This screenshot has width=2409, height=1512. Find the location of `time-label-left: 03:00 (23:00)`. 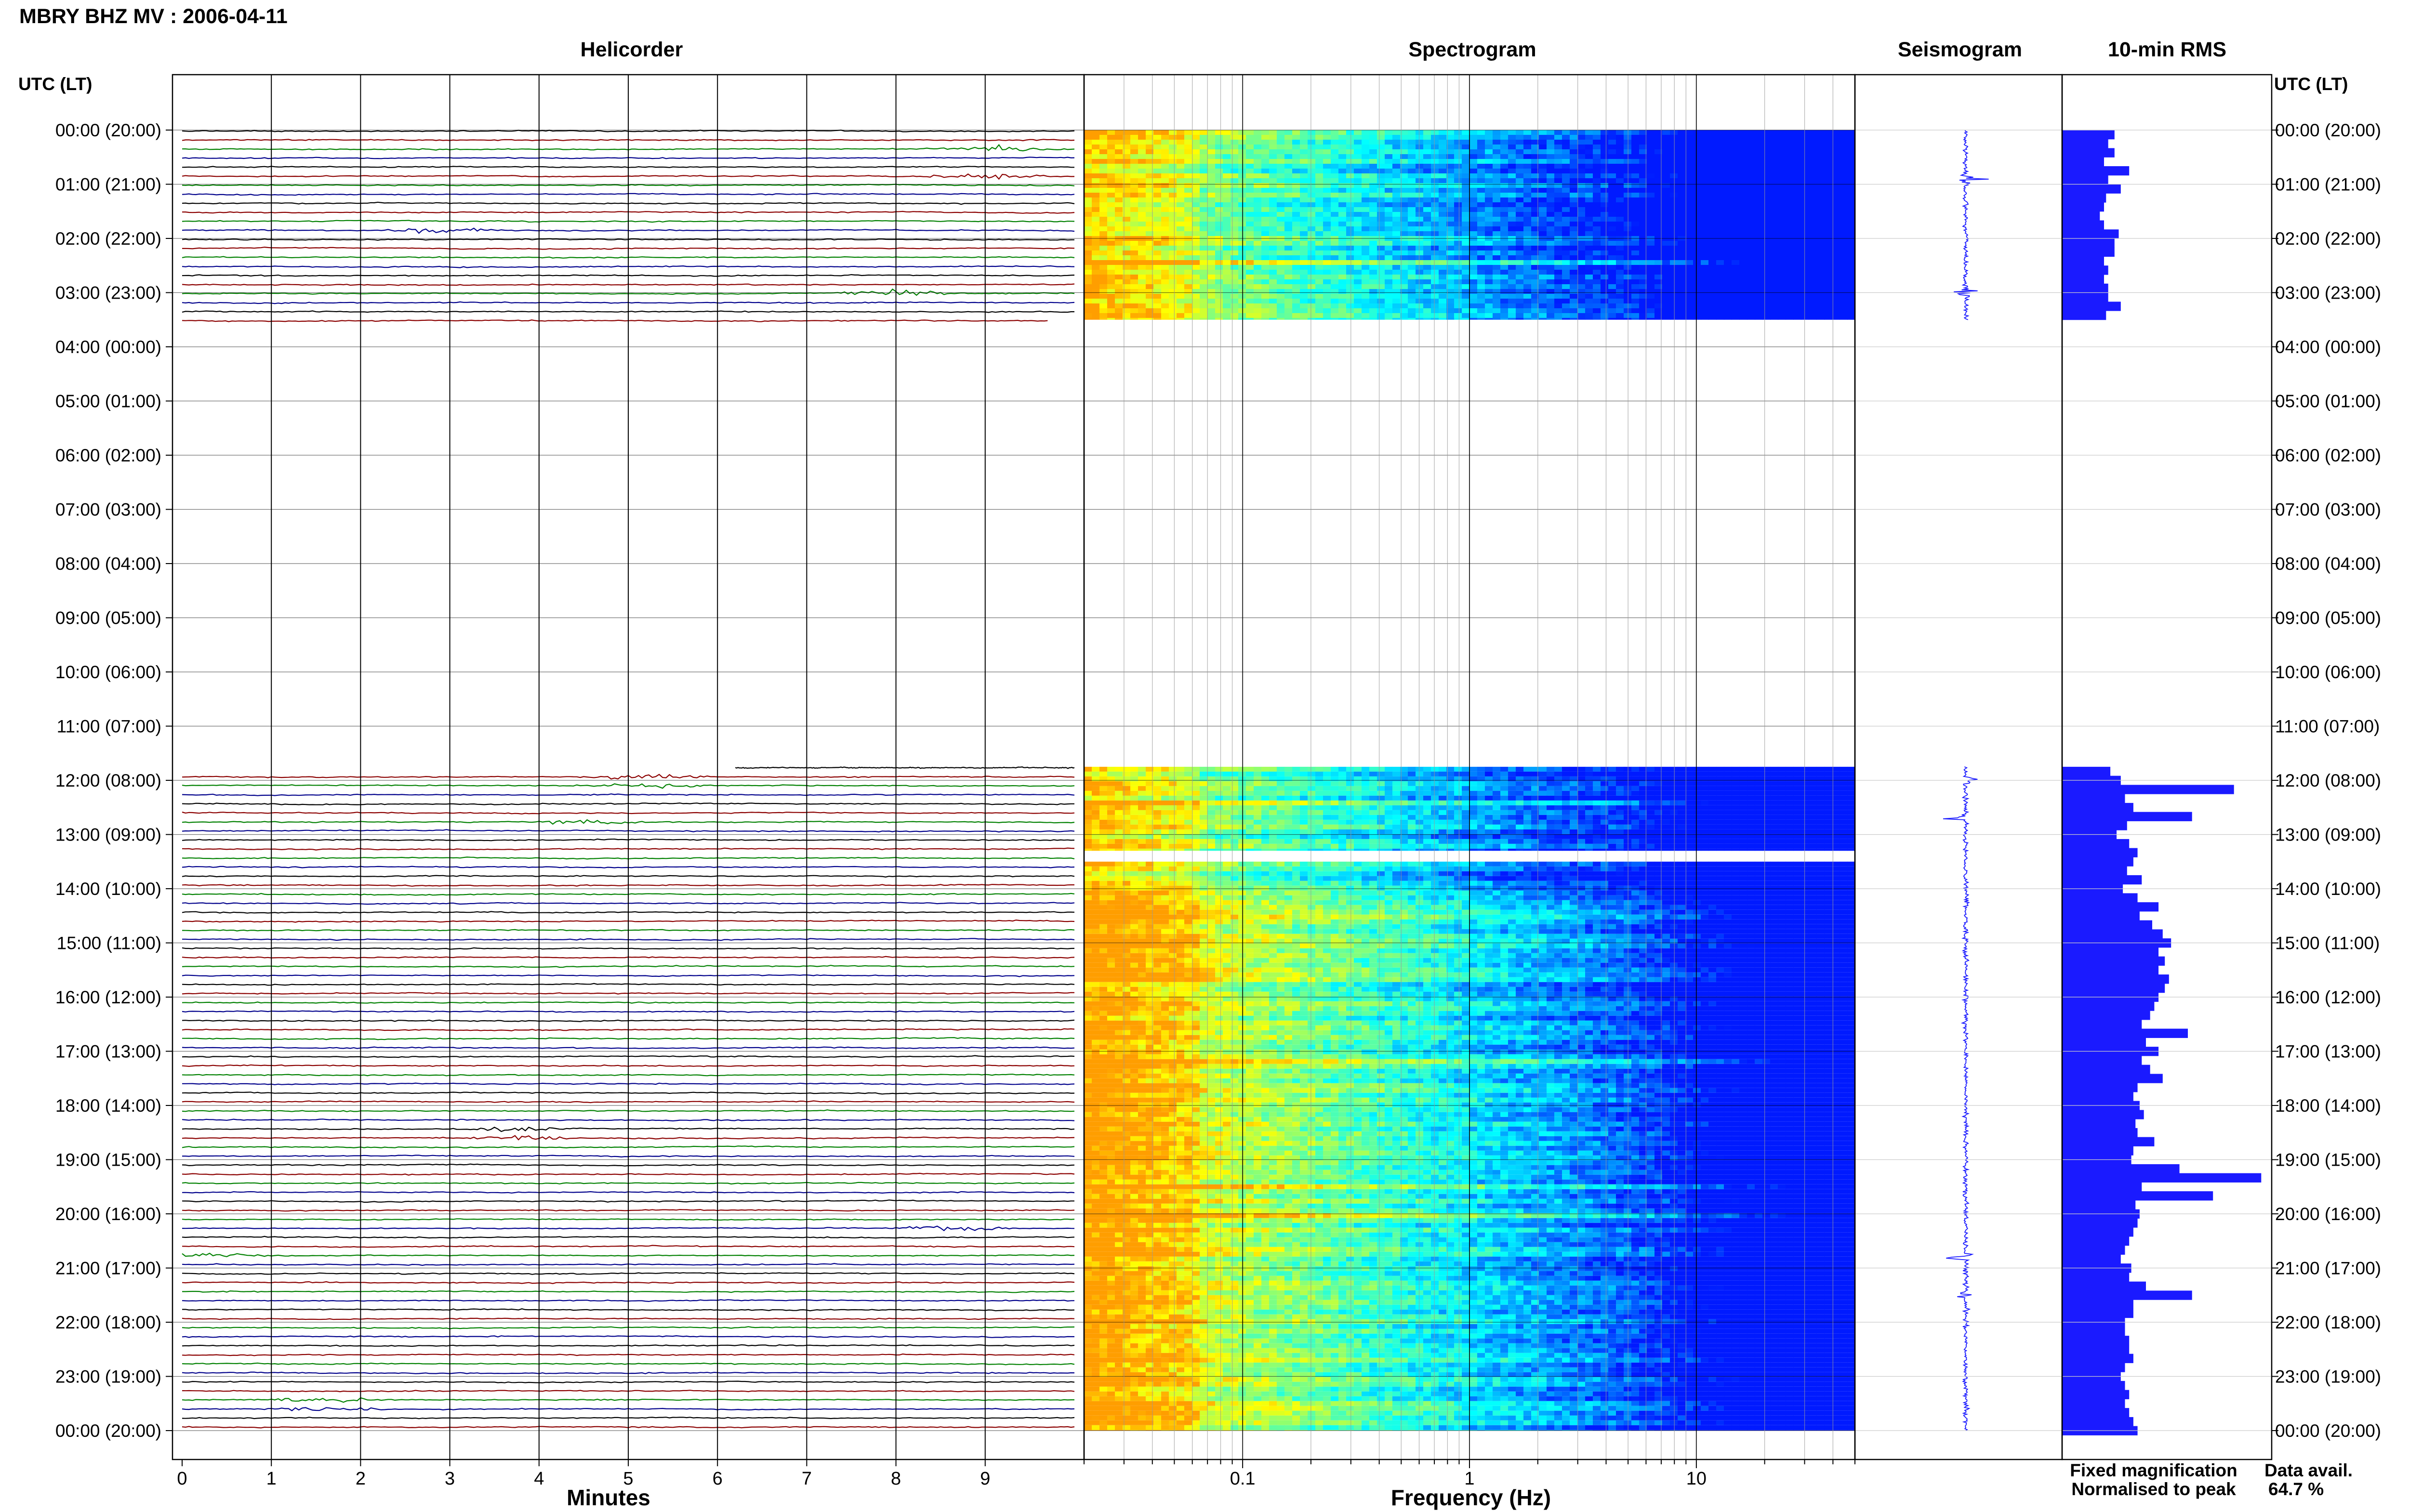

time-label-left: 03:00 (23:00) is located at coordinates (108, 293).